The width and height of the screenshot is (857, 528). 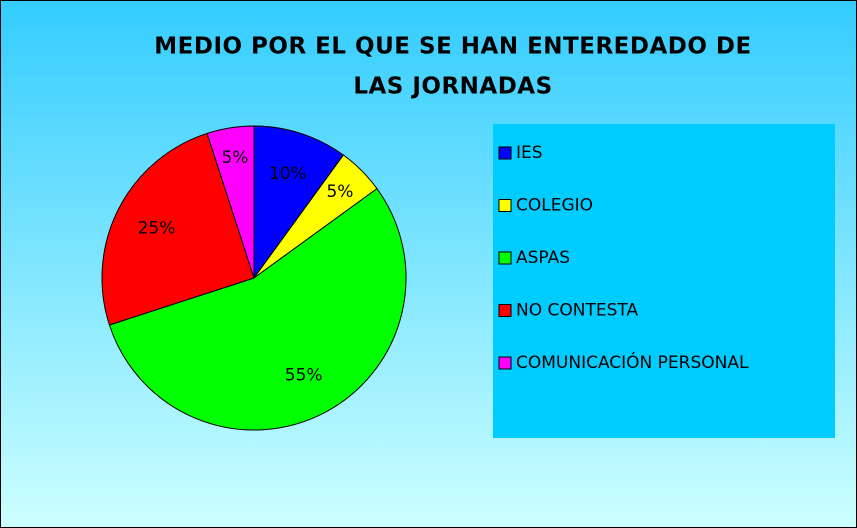 What do you see at coordinates (554, 206) in the screenshot?
I see `legend-label: COLEGIO` at bounding box center [554, 206].